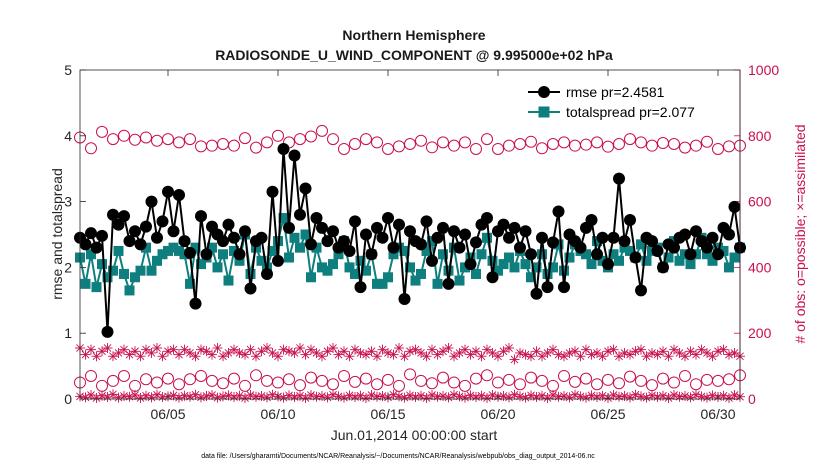  What do you see at coordinates (75, 234) in the screenshot?
I see `left-axis: 0 1 2 3 4 5` at bounding box center [75, 234].